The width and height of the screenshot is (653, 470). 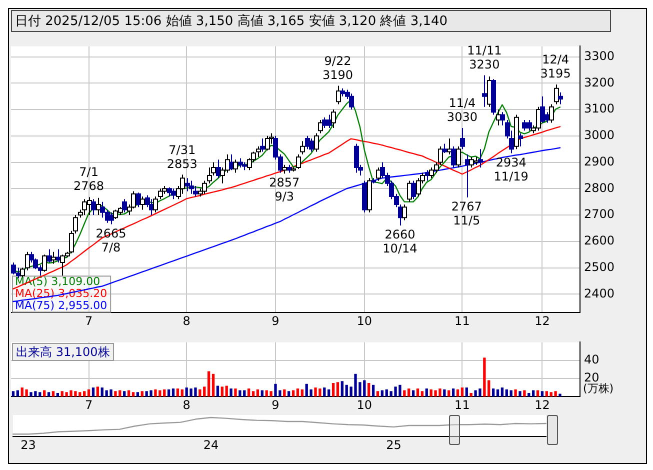 What do you see at coordinates (400, 242) in the screenshot?
I see `annotation: 2660 10/14` at bounding box center [400, 242].